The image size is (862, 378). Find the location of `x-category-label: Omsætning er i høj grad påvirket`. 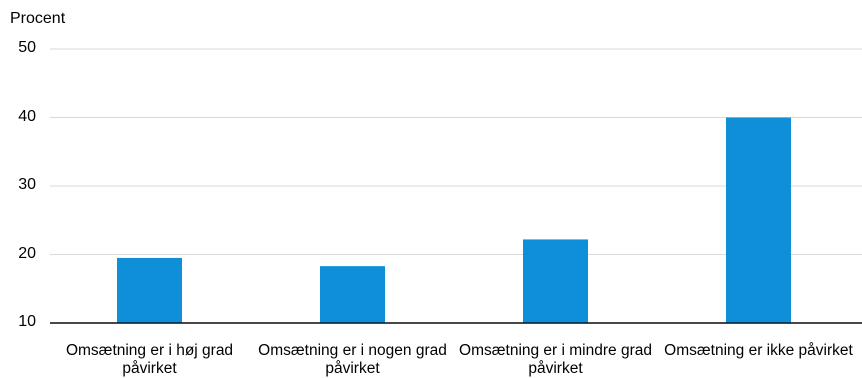

x-category-label: Omsætning er i høj grad påvirket is located at coordinates (149, 359).